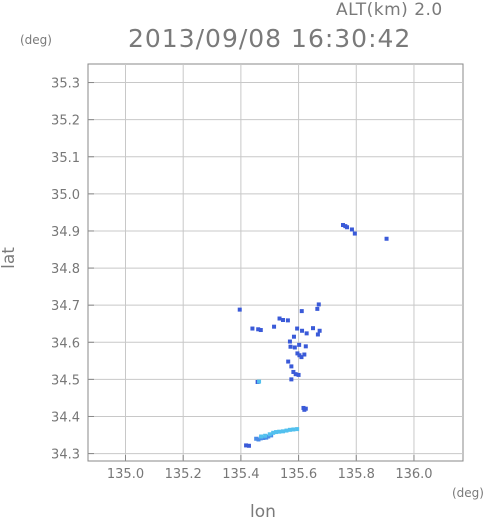  What do you see at coordinates (65, 380) in the screenshot?
I see `y-tick-label: 34.5` at bounding box center [65, 380].